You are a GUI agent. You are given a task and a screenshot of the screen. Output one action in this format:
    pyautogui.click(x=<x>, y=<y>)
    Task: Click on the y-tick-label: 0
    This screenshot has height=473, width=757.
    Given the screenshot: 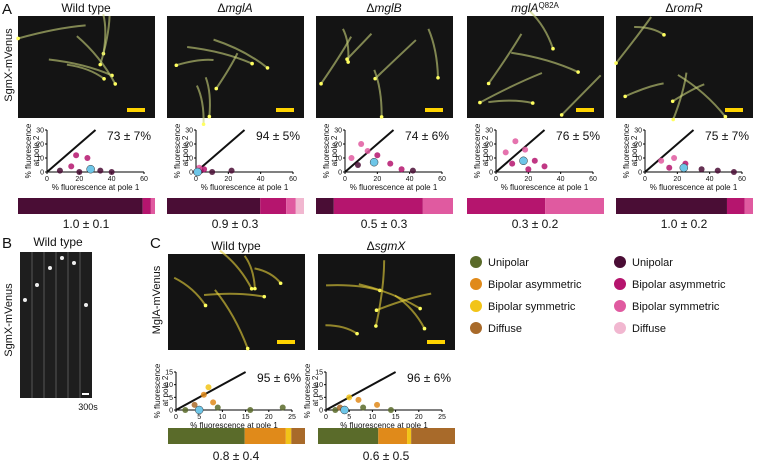 What is the action you would take?
    pyautogui.click(x=171, y=411)
    